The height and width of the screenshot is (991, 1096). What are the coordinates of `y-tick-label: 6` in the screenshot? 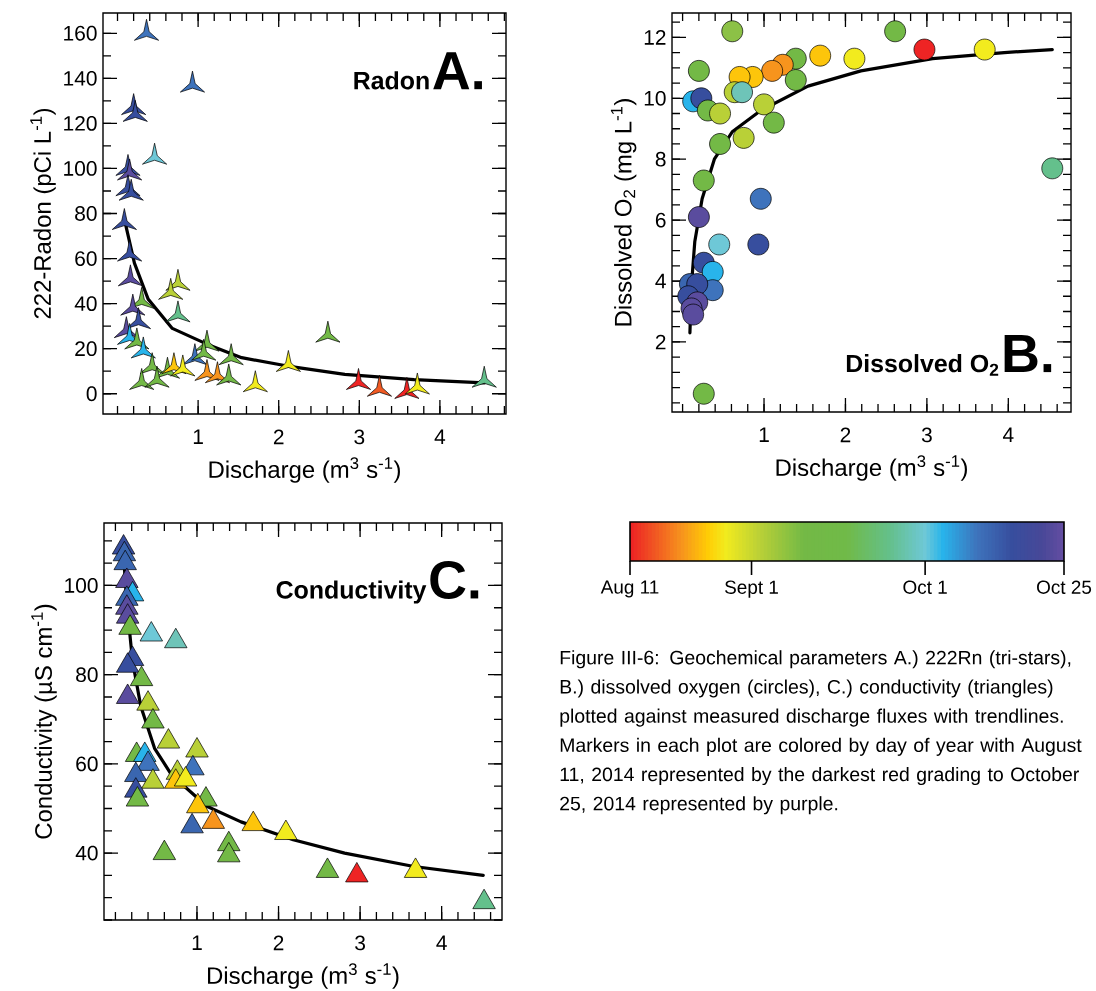 It's located at (660, 220).